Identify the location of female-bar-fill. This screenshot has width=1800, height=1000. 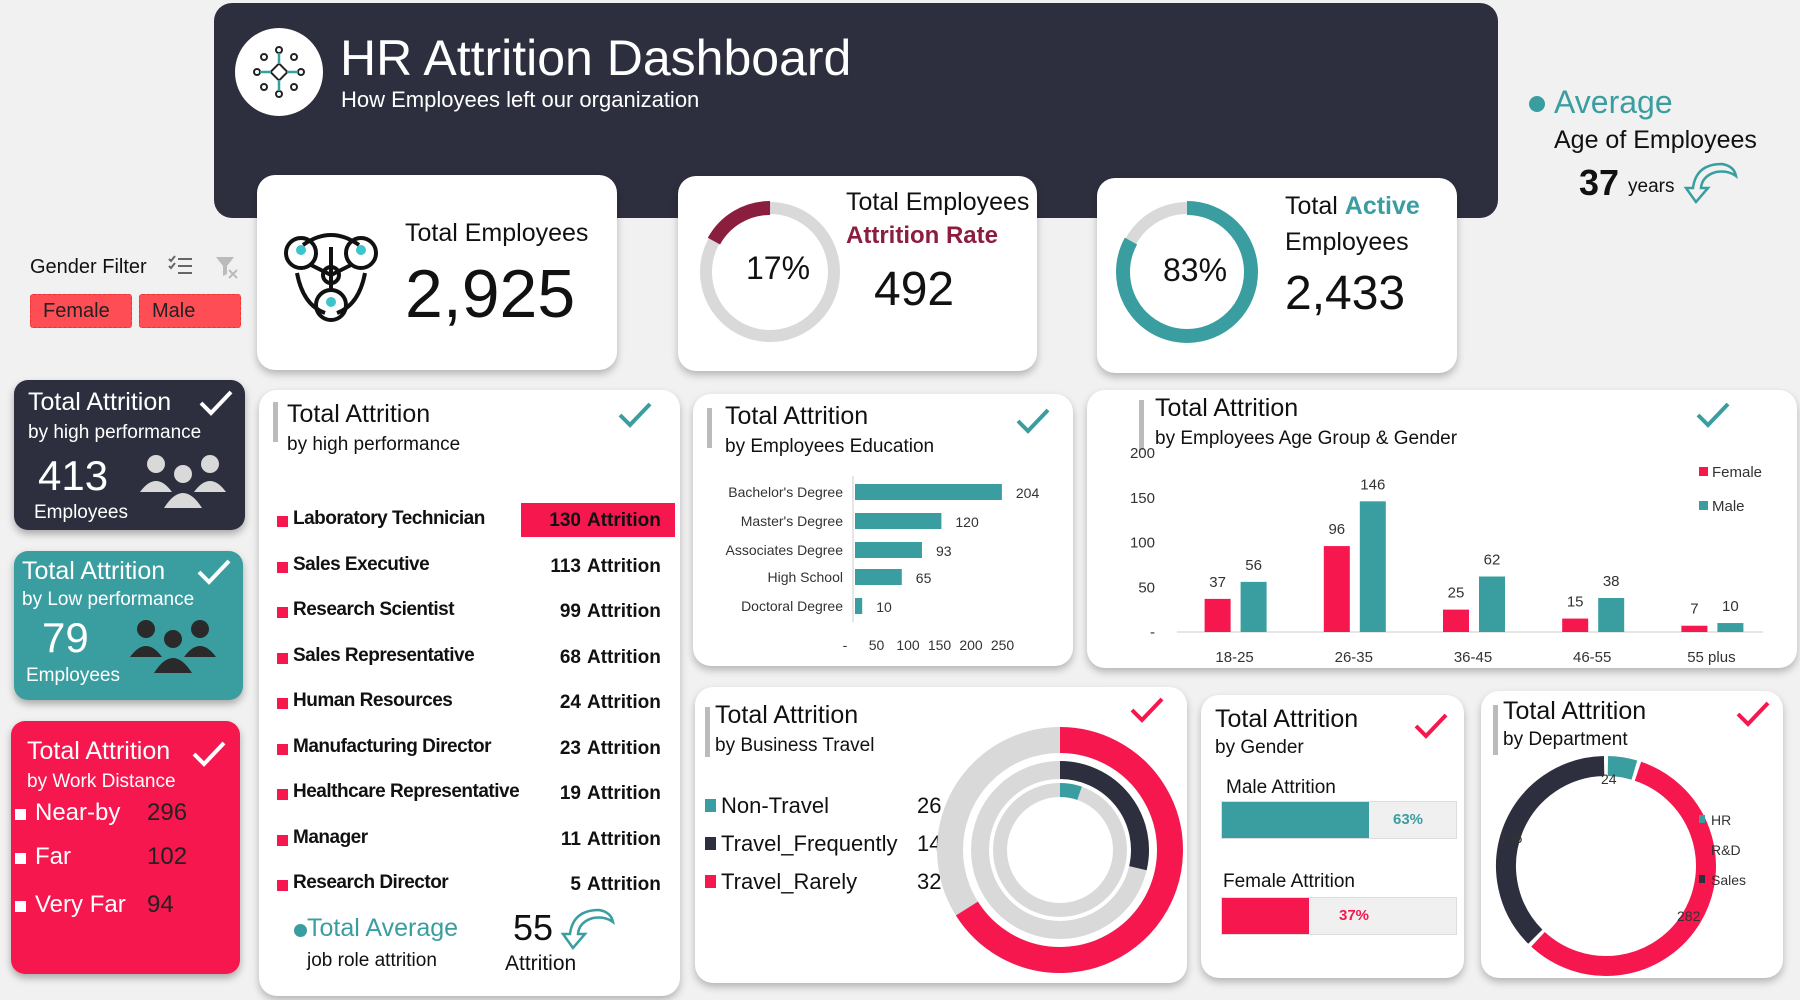
(1265, 916).